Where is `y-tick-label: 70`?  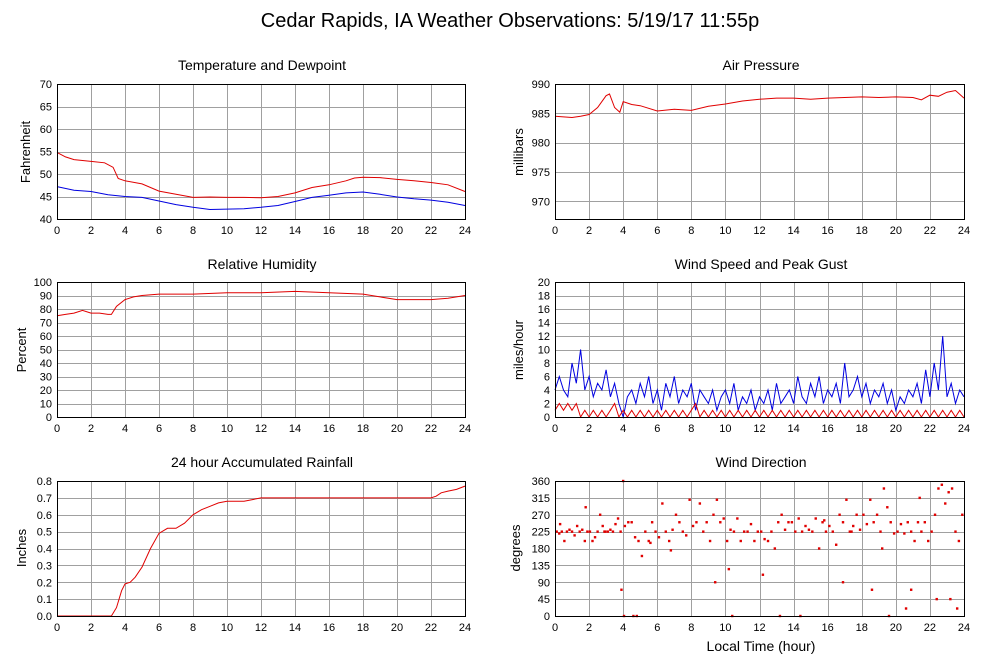
y-tick-label: 70 is located at coordinates (46, 85).